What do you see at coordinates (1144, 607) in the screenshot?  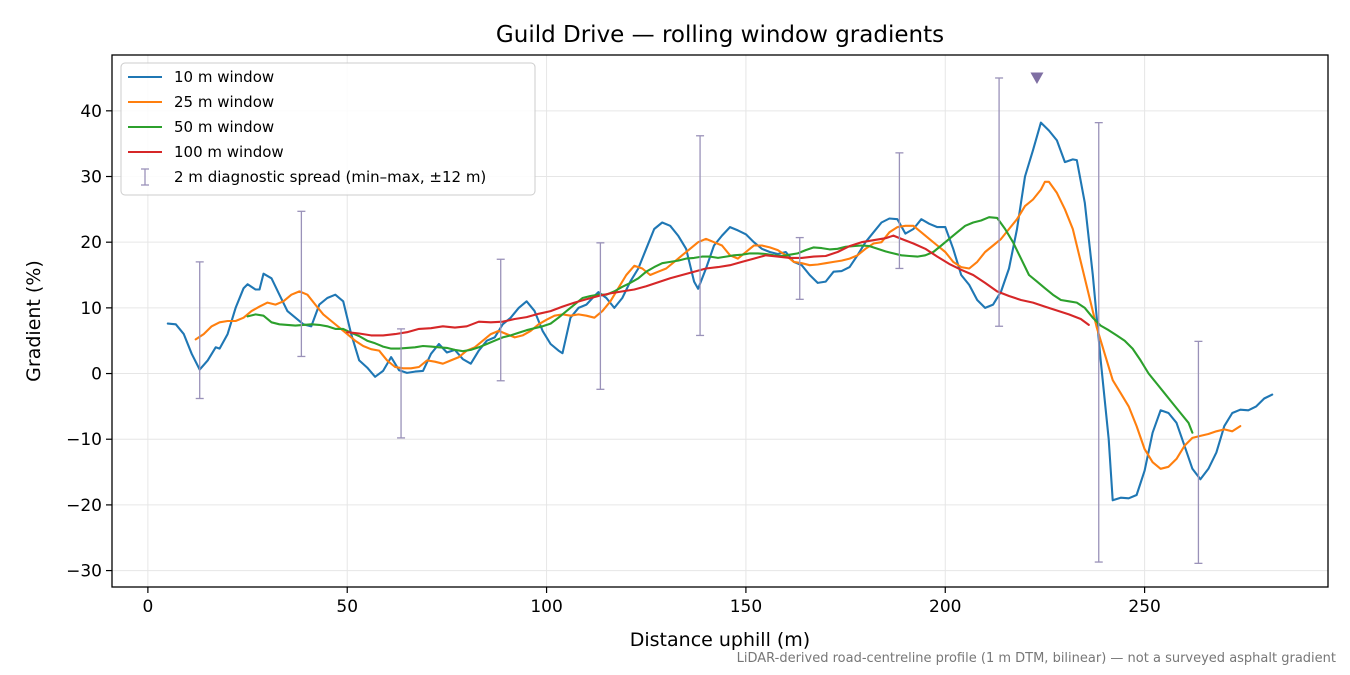 I see `x-tick-label: 250` at bounding box center [1144, 607].